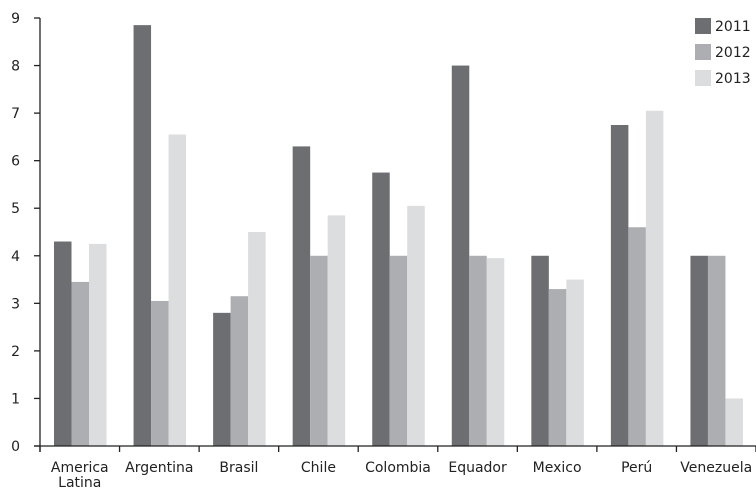 This screenshot has width=756, height=488. Describe the element at coordinates (80, 468) in the screenshot. I see `x-tick-label-0: America` at that location.